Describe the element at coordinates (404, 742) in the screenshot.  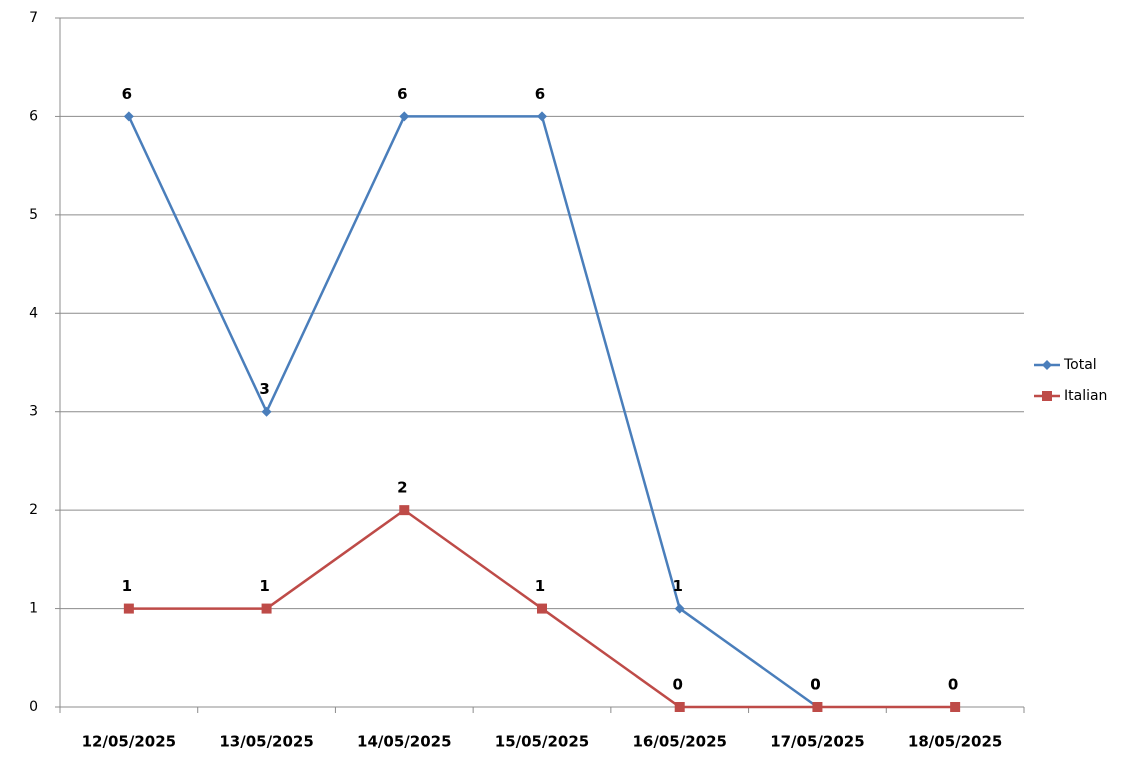
I see `x-tick-label: 14/05/2025` at that location.